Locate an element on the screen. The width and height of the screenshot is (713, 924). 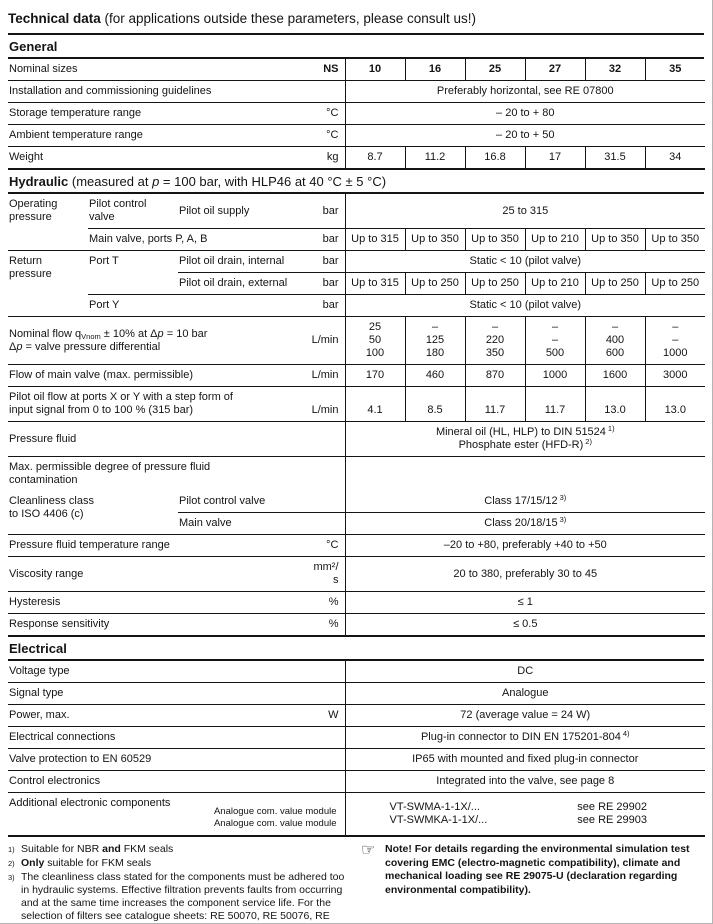
value-cell: 25 is located at coordinates (494, 70).